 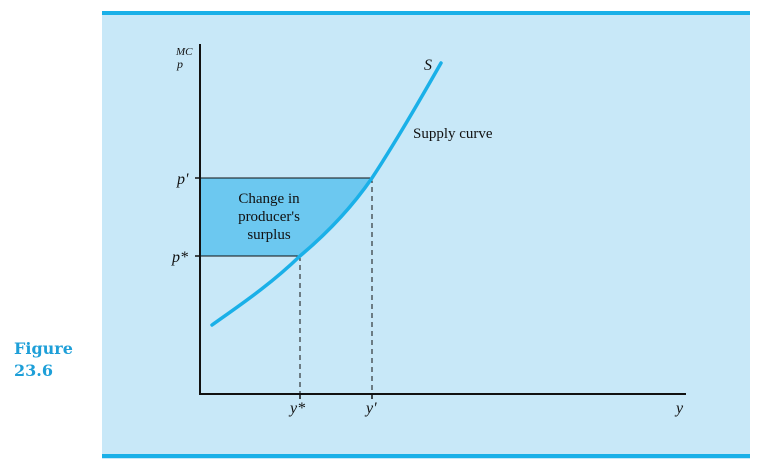 I want to click on figure-label-word: Figure, so click(x=43, y=348).